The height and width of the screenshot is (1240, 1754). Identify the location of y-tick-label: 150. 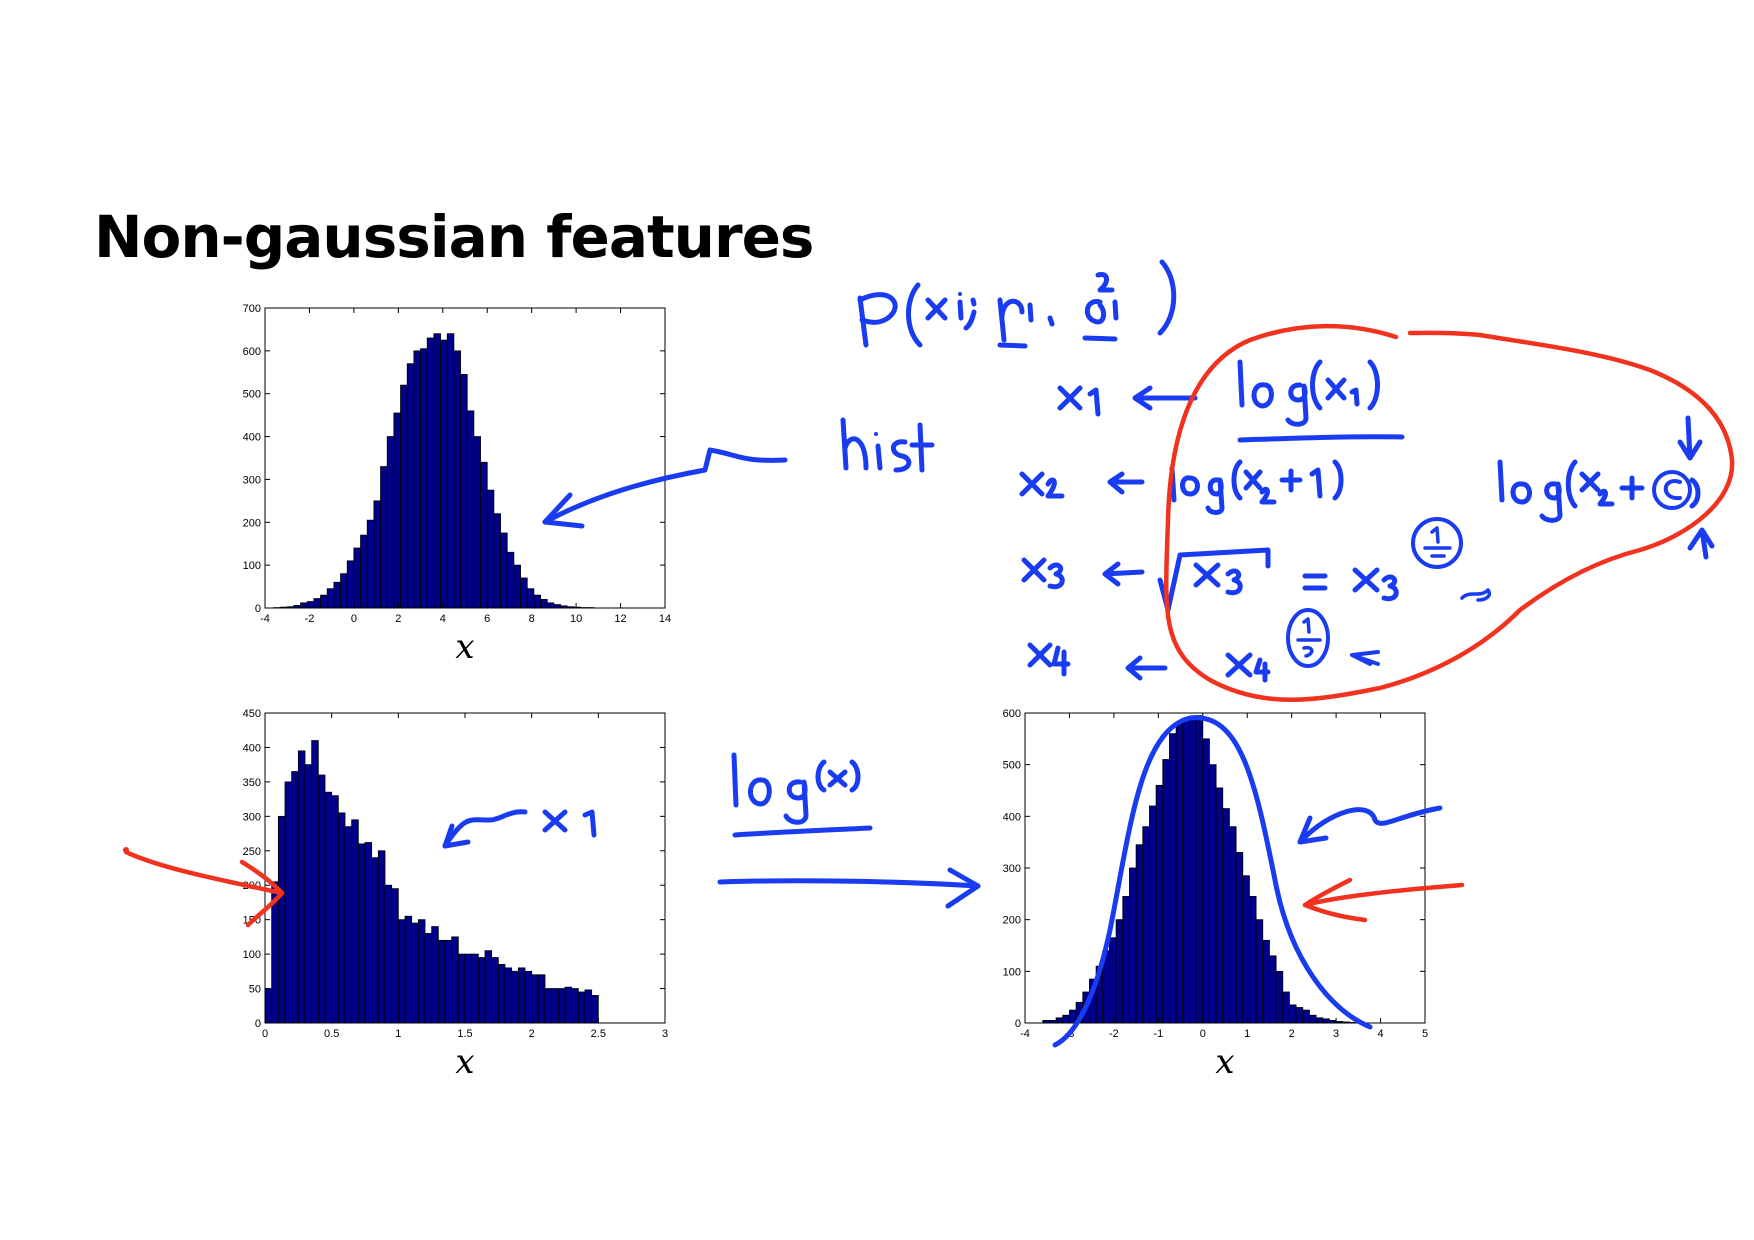
(252, 921).